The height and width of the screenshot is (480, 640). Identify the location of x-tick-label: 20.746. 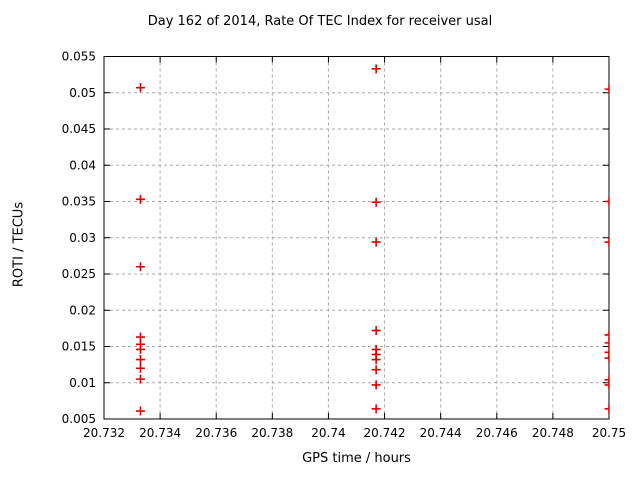
(497, 433).